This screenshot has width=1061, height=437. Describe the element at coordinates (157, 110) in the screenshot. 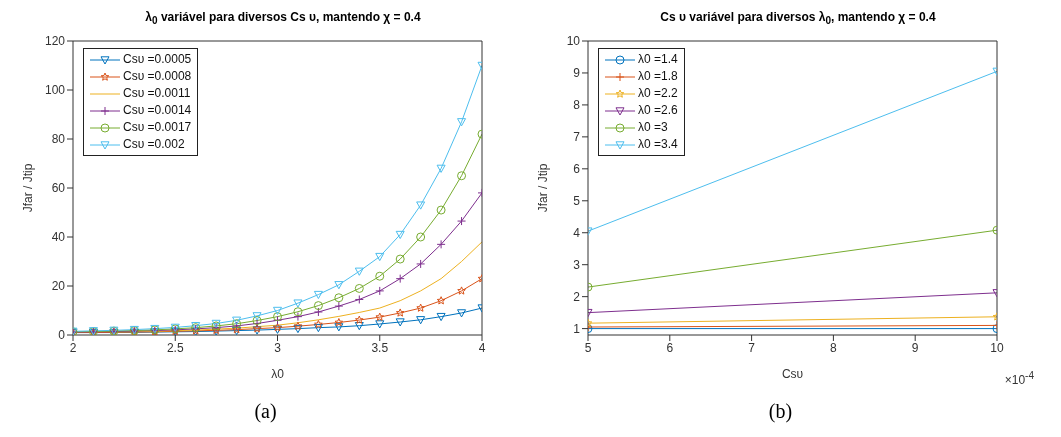

I see `legend-label: Csυ =0.0014` at that location.